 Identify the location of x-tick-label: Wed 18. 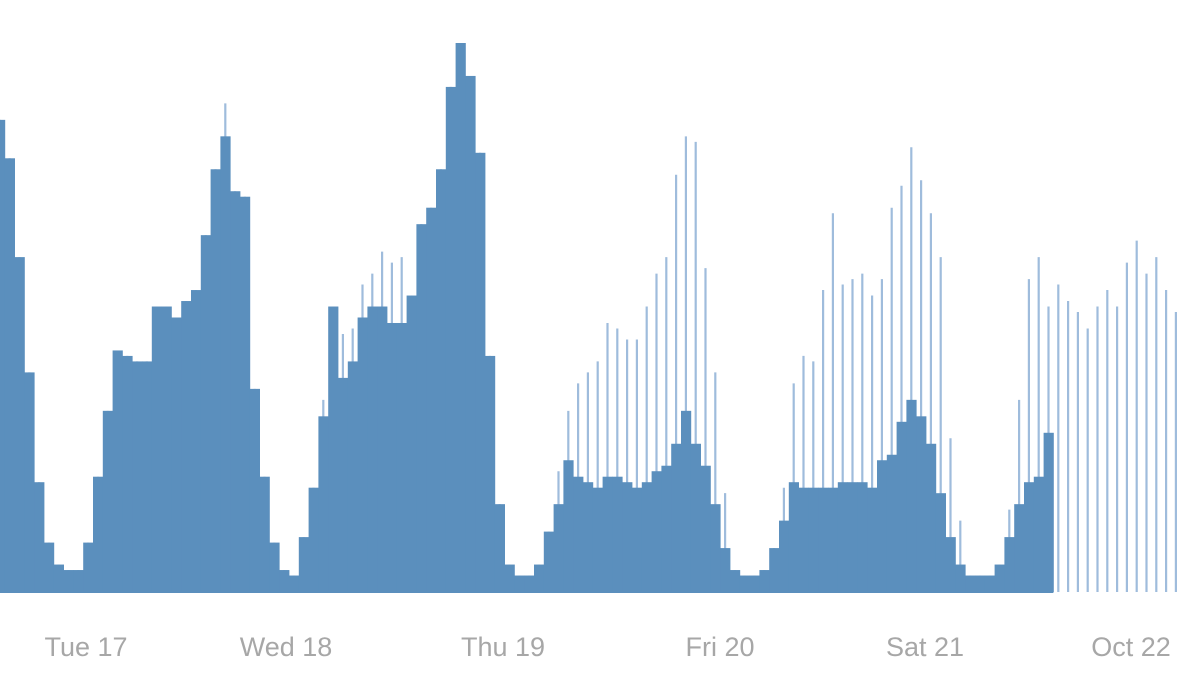
(286, 647).